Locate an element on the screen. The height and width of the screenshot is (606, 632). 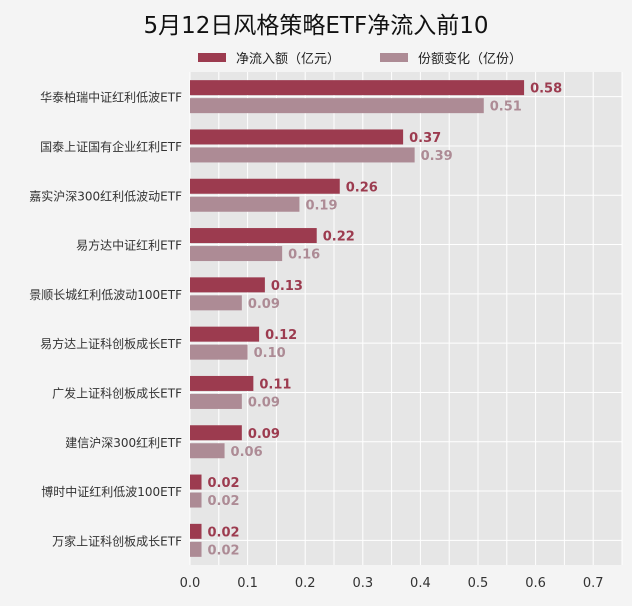
data-label-share-change: 0.39 is located at coordinates (437, 156).